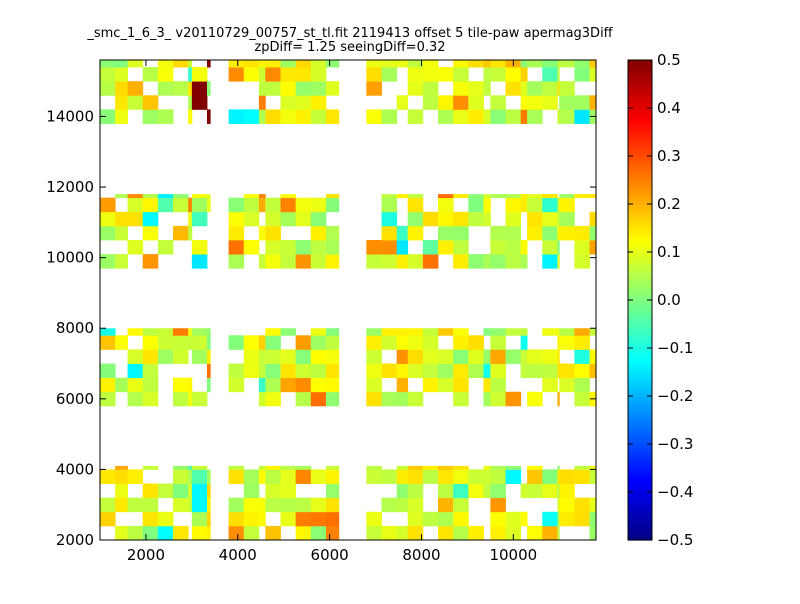 This screenshot has width=800, height=604. What do you see at coordinates (238, 555) in the screenshot?
I see `x-tick-label: 4000` at bounding box center [238, 555].